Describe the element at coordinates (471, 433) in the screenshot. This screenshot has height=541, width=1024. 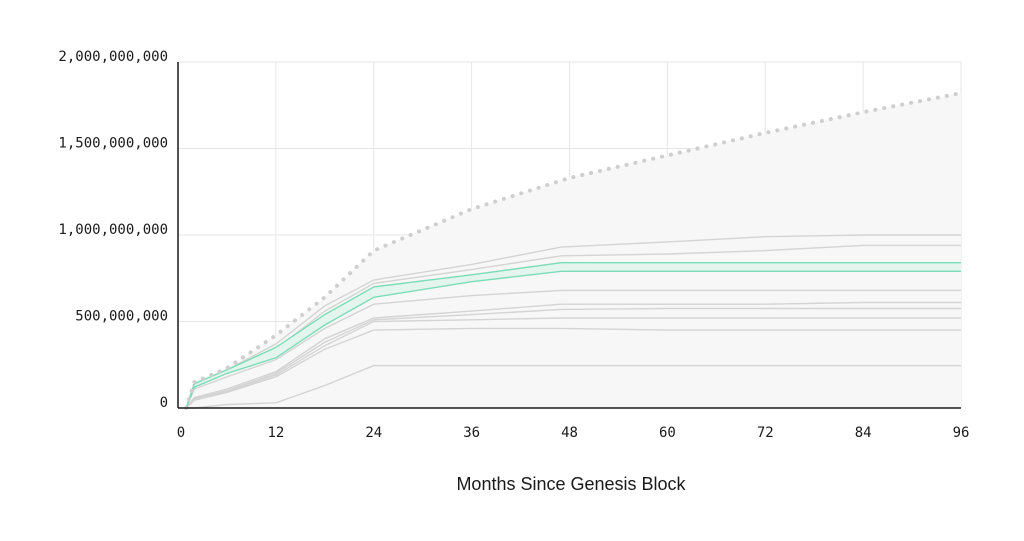
I see `x-tick-label: 36` at that location.